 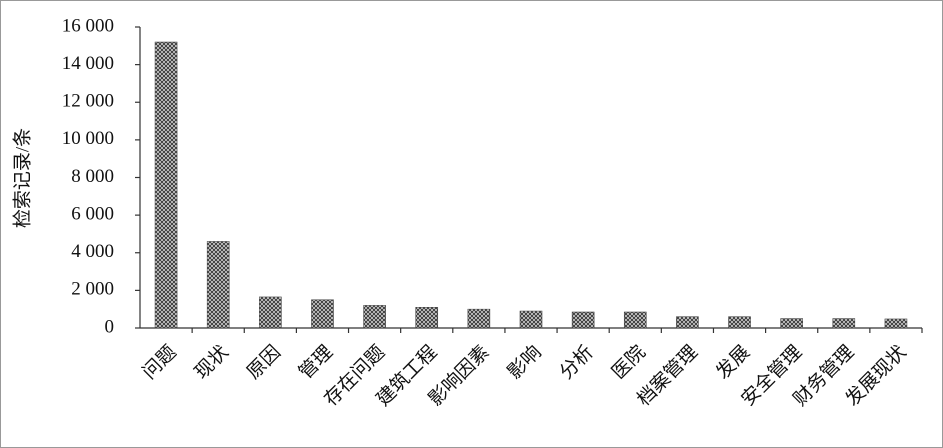 I want to click on y-tick-label: 14 000, so click(x=88, y=63).